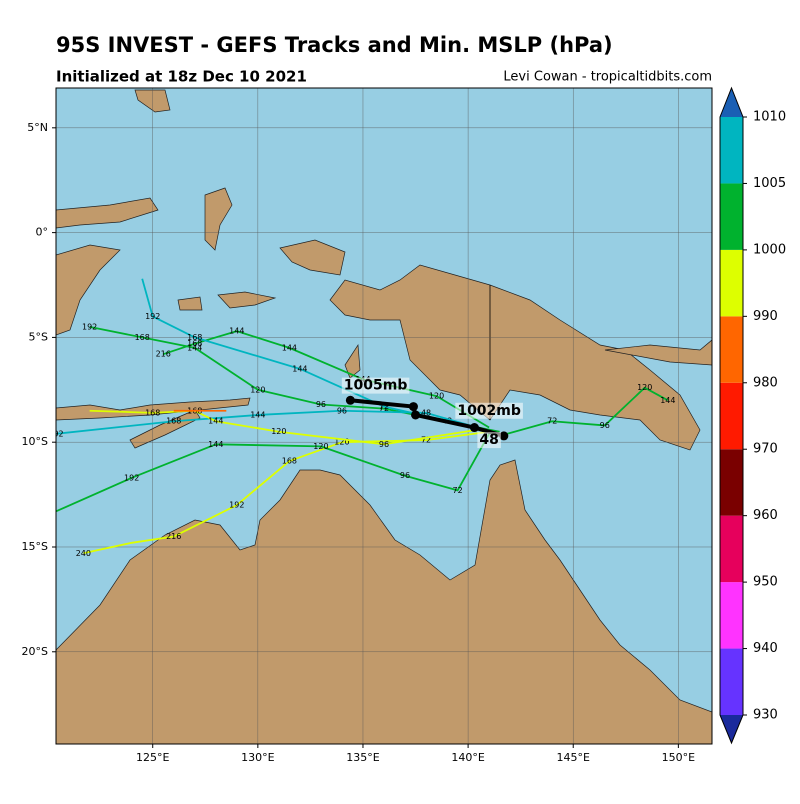 This screenshot has width=800, height=804. Describe the element at coordinates (35, 651) in the screenshot. I see `y-tick-label: 20°S` at that location.